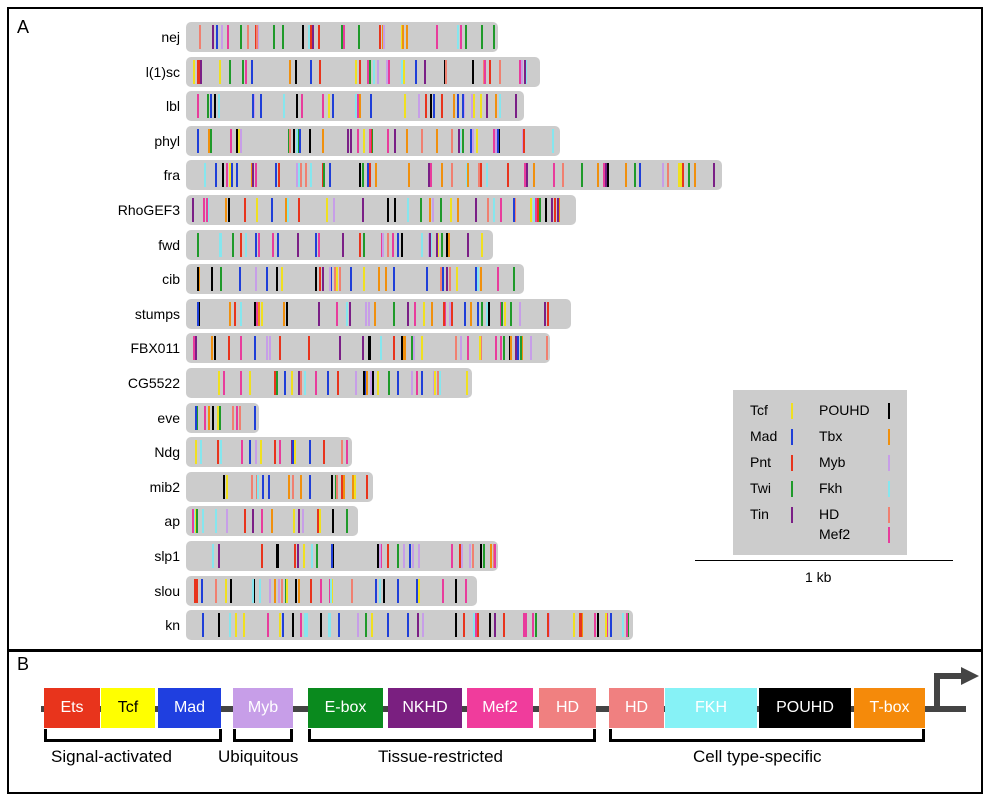 The image size is (989, 800). What do you see at coordinates (956, 688) in the screenshot?
I see `transcription-start-arrow-icon` at bounding box center [956, 688].